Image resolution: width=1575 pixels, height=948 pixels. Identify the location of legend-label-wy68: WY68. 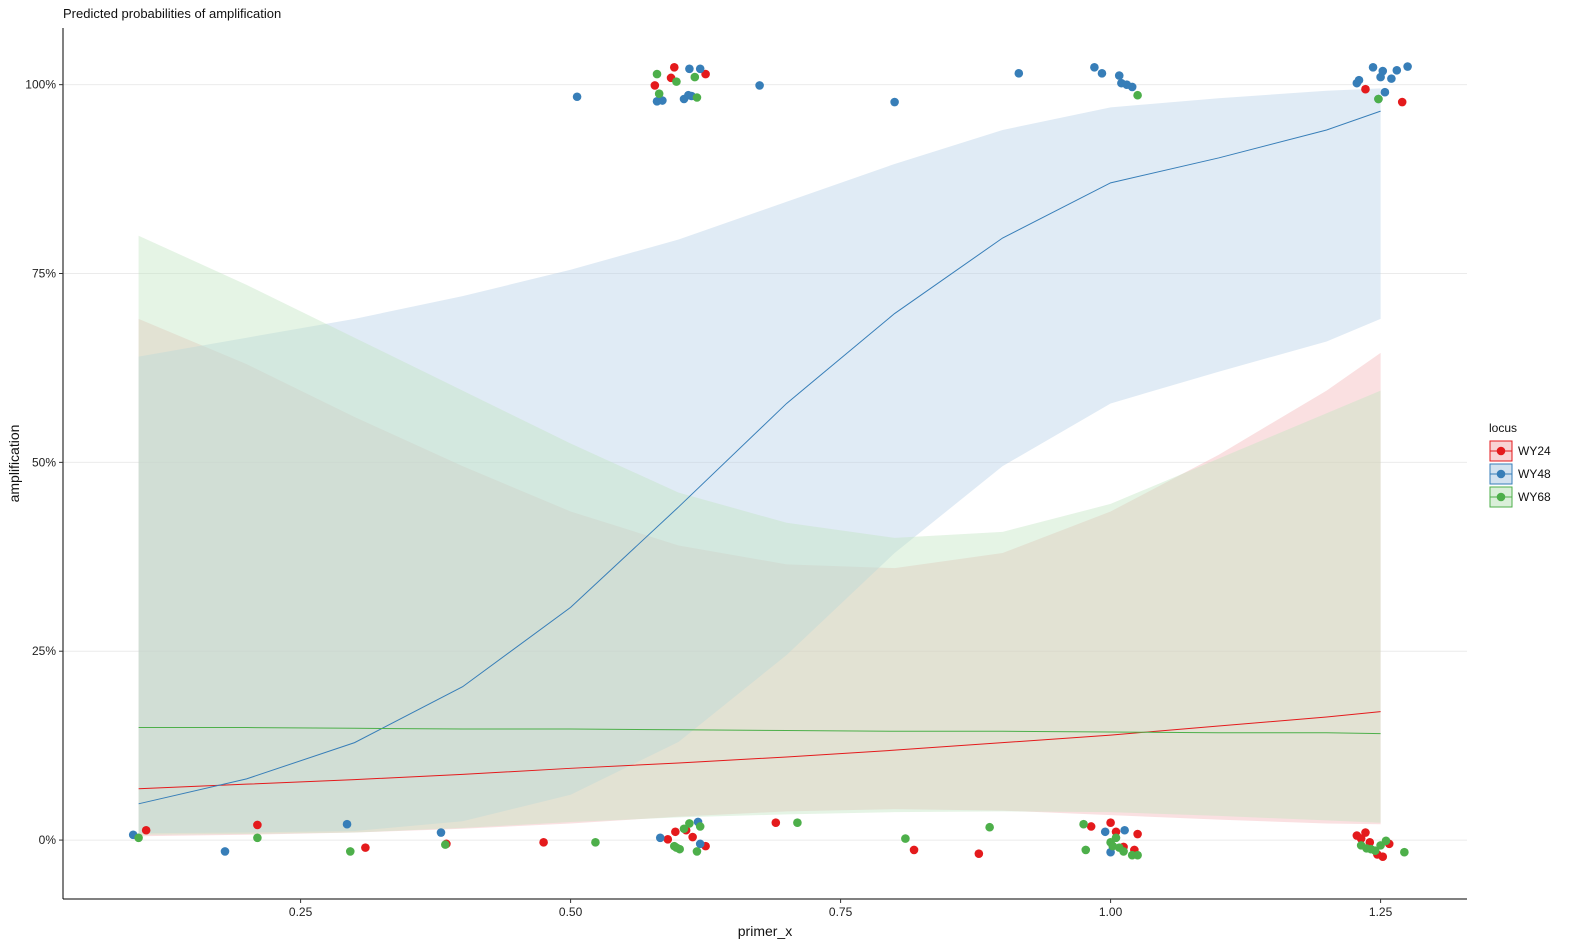
(1534, 497).